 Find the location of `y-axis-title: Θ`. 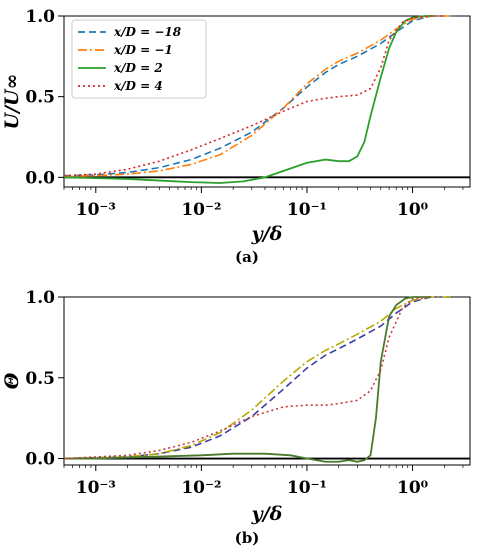

y-axis-title: Θ is located at coordinates (12, 380).